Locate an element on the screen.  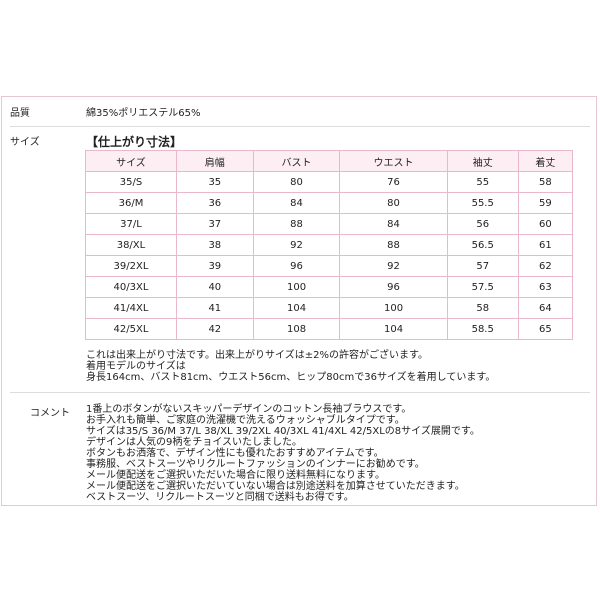
comment-label: コメント is located at coordinates (50, 413).